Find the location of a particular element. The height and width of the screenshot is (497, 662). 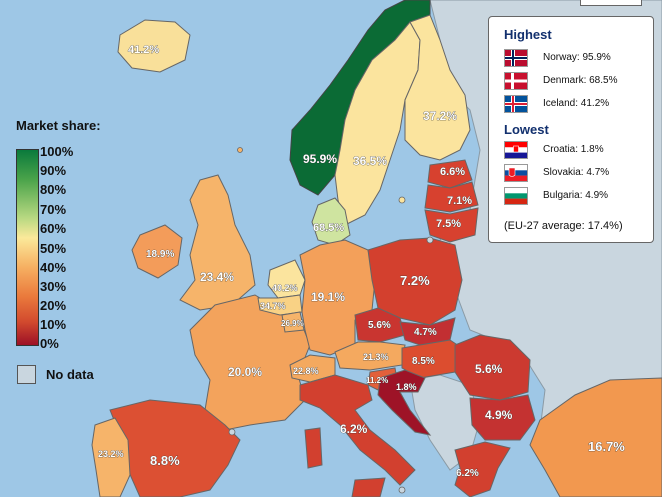

croatia-flag-icon is located at coordinates (516, 150).